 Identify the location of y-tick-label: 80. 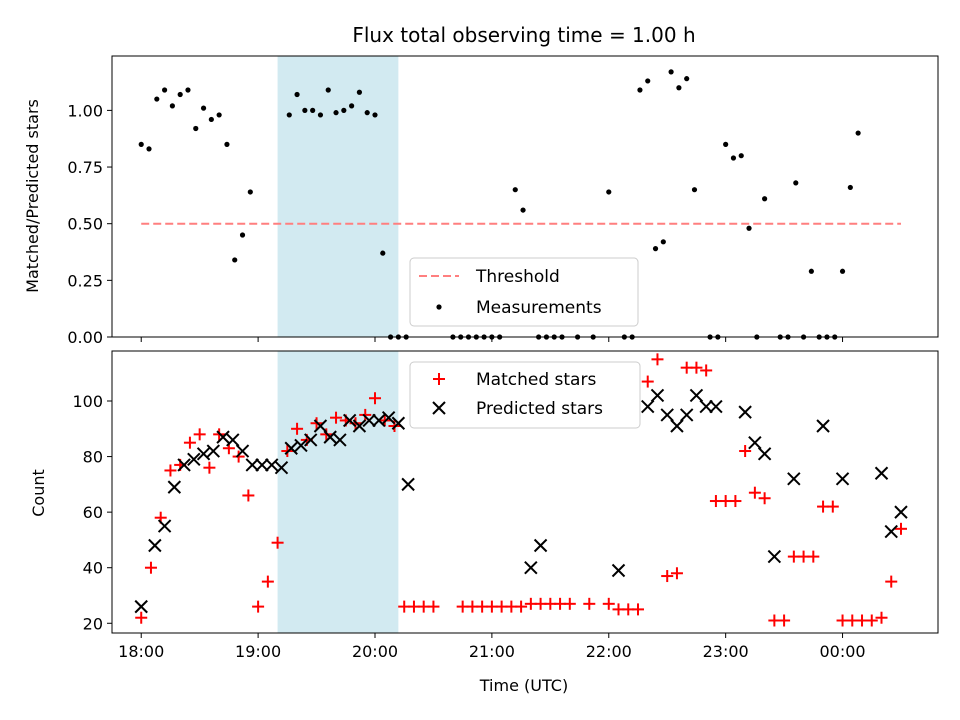
(93, 457).